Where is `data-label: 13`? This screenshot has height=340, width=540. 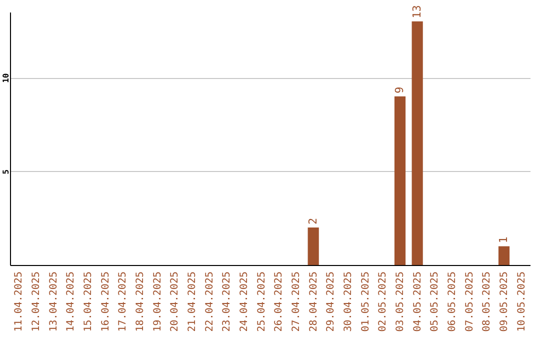 data-label: 13 is located at coordinates (417, 11).